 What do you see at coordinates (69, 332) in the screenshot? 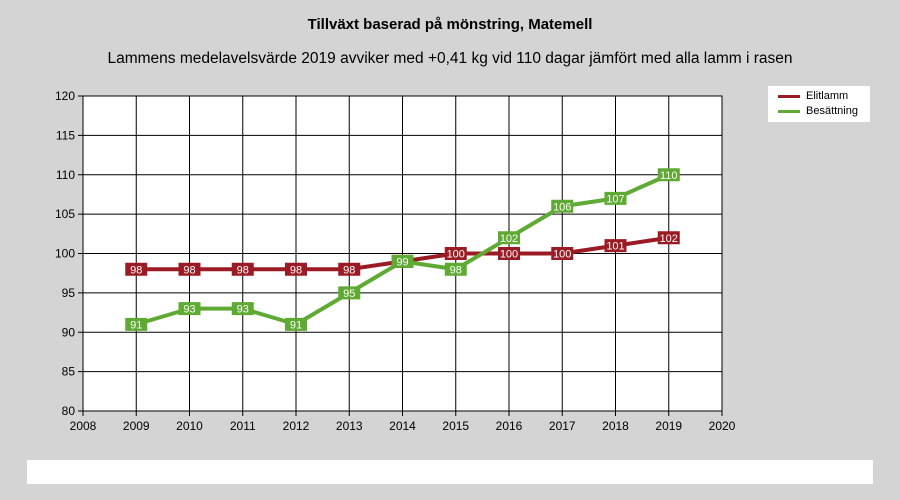
I see `y-tick-label: 90` at bounding box center [69, 332].